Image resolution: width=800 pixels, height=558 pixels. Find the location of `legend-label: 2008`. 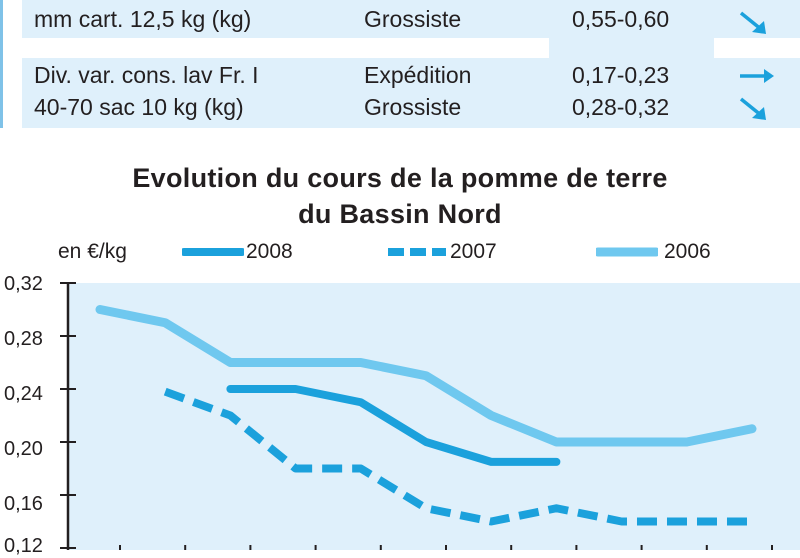

legend-label: 2008 is located at coordinates (269, 251).